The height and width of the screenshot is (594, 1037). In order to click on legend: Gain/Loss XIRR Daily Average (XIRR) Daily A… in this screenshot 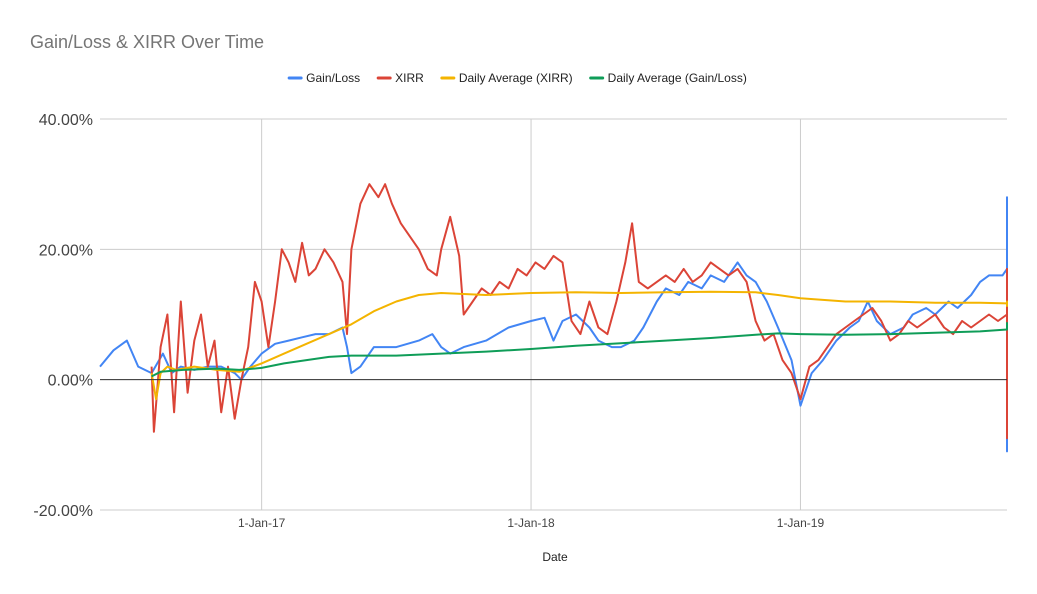, I will do `click(517, 78)`.